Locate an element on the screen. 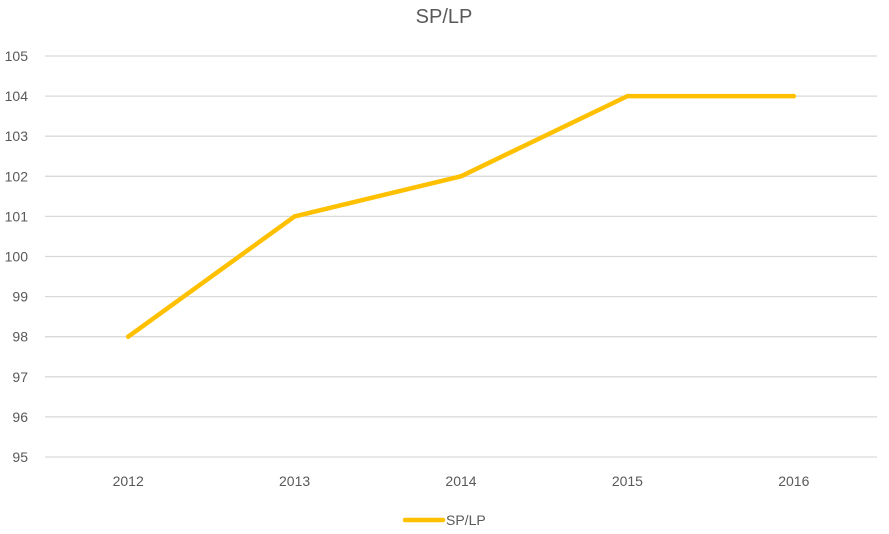 The height and width of the screenshot is (534, 889). legend-label: SP/LP is located at coordinates (466, 520).